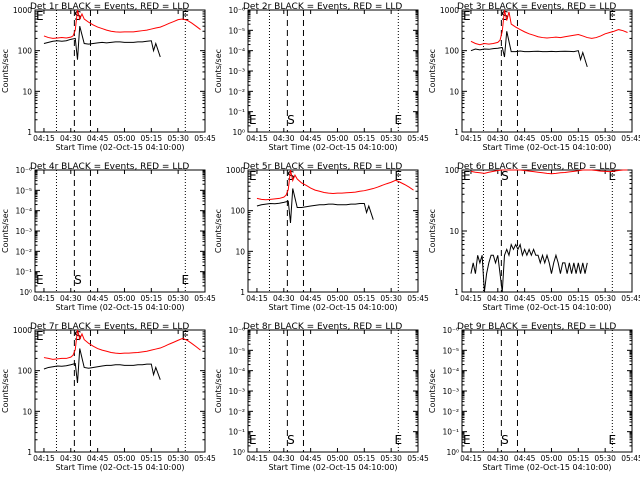 The width and height of the screenshot is (640, 480). Describe the element at coordinates (536, 7) in the screenshot. I see `panel-title: Det 3r BLACK = Events, RED = LLD` at that location.